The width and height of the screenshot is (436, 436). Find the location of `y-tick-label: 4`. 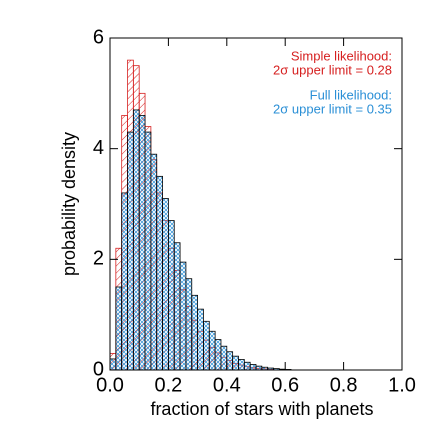

y-tick-label: 4 is located at coordinates (98, 148).